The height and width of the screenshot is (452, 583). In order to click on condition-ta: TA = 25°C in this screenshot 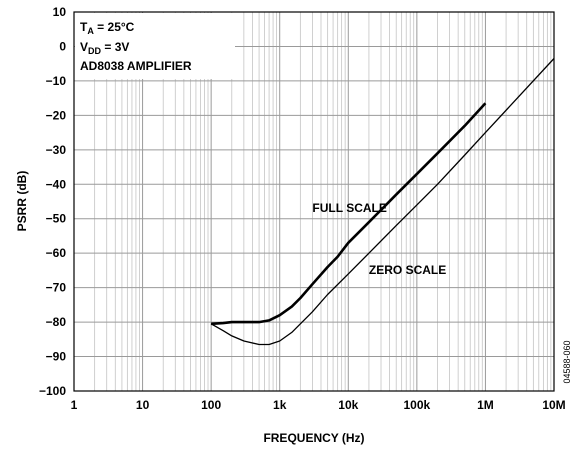, I will do `click(107, 28)`.